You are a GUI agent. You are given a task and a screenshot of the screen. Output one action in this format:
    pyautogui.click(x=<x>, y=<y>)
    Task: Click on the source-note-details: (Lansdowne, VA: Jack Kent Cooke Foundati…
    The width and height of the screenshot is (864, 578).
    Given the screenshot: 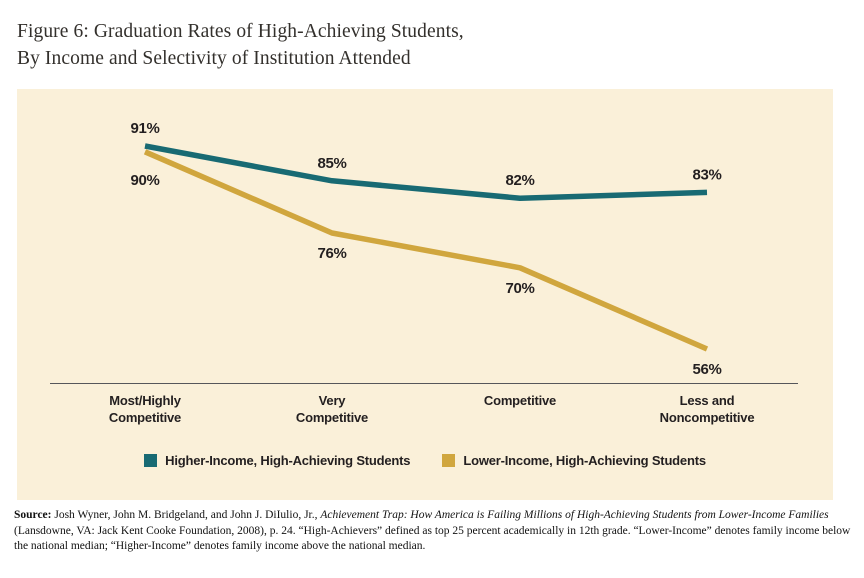 What is the action you would take?
    pyautogui.click(x=432, y=538)
    